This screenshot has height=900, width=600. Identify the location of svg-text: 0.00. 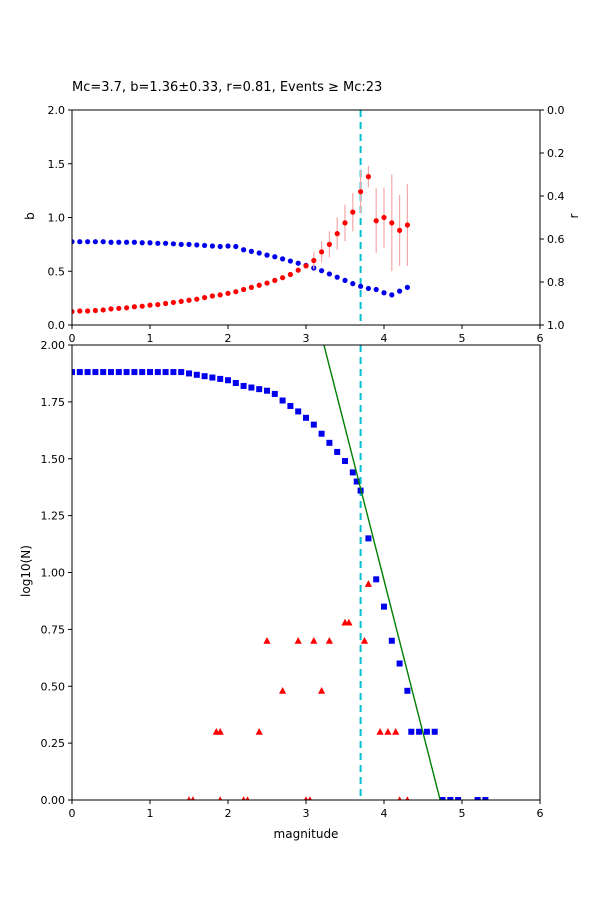
(53, 800).